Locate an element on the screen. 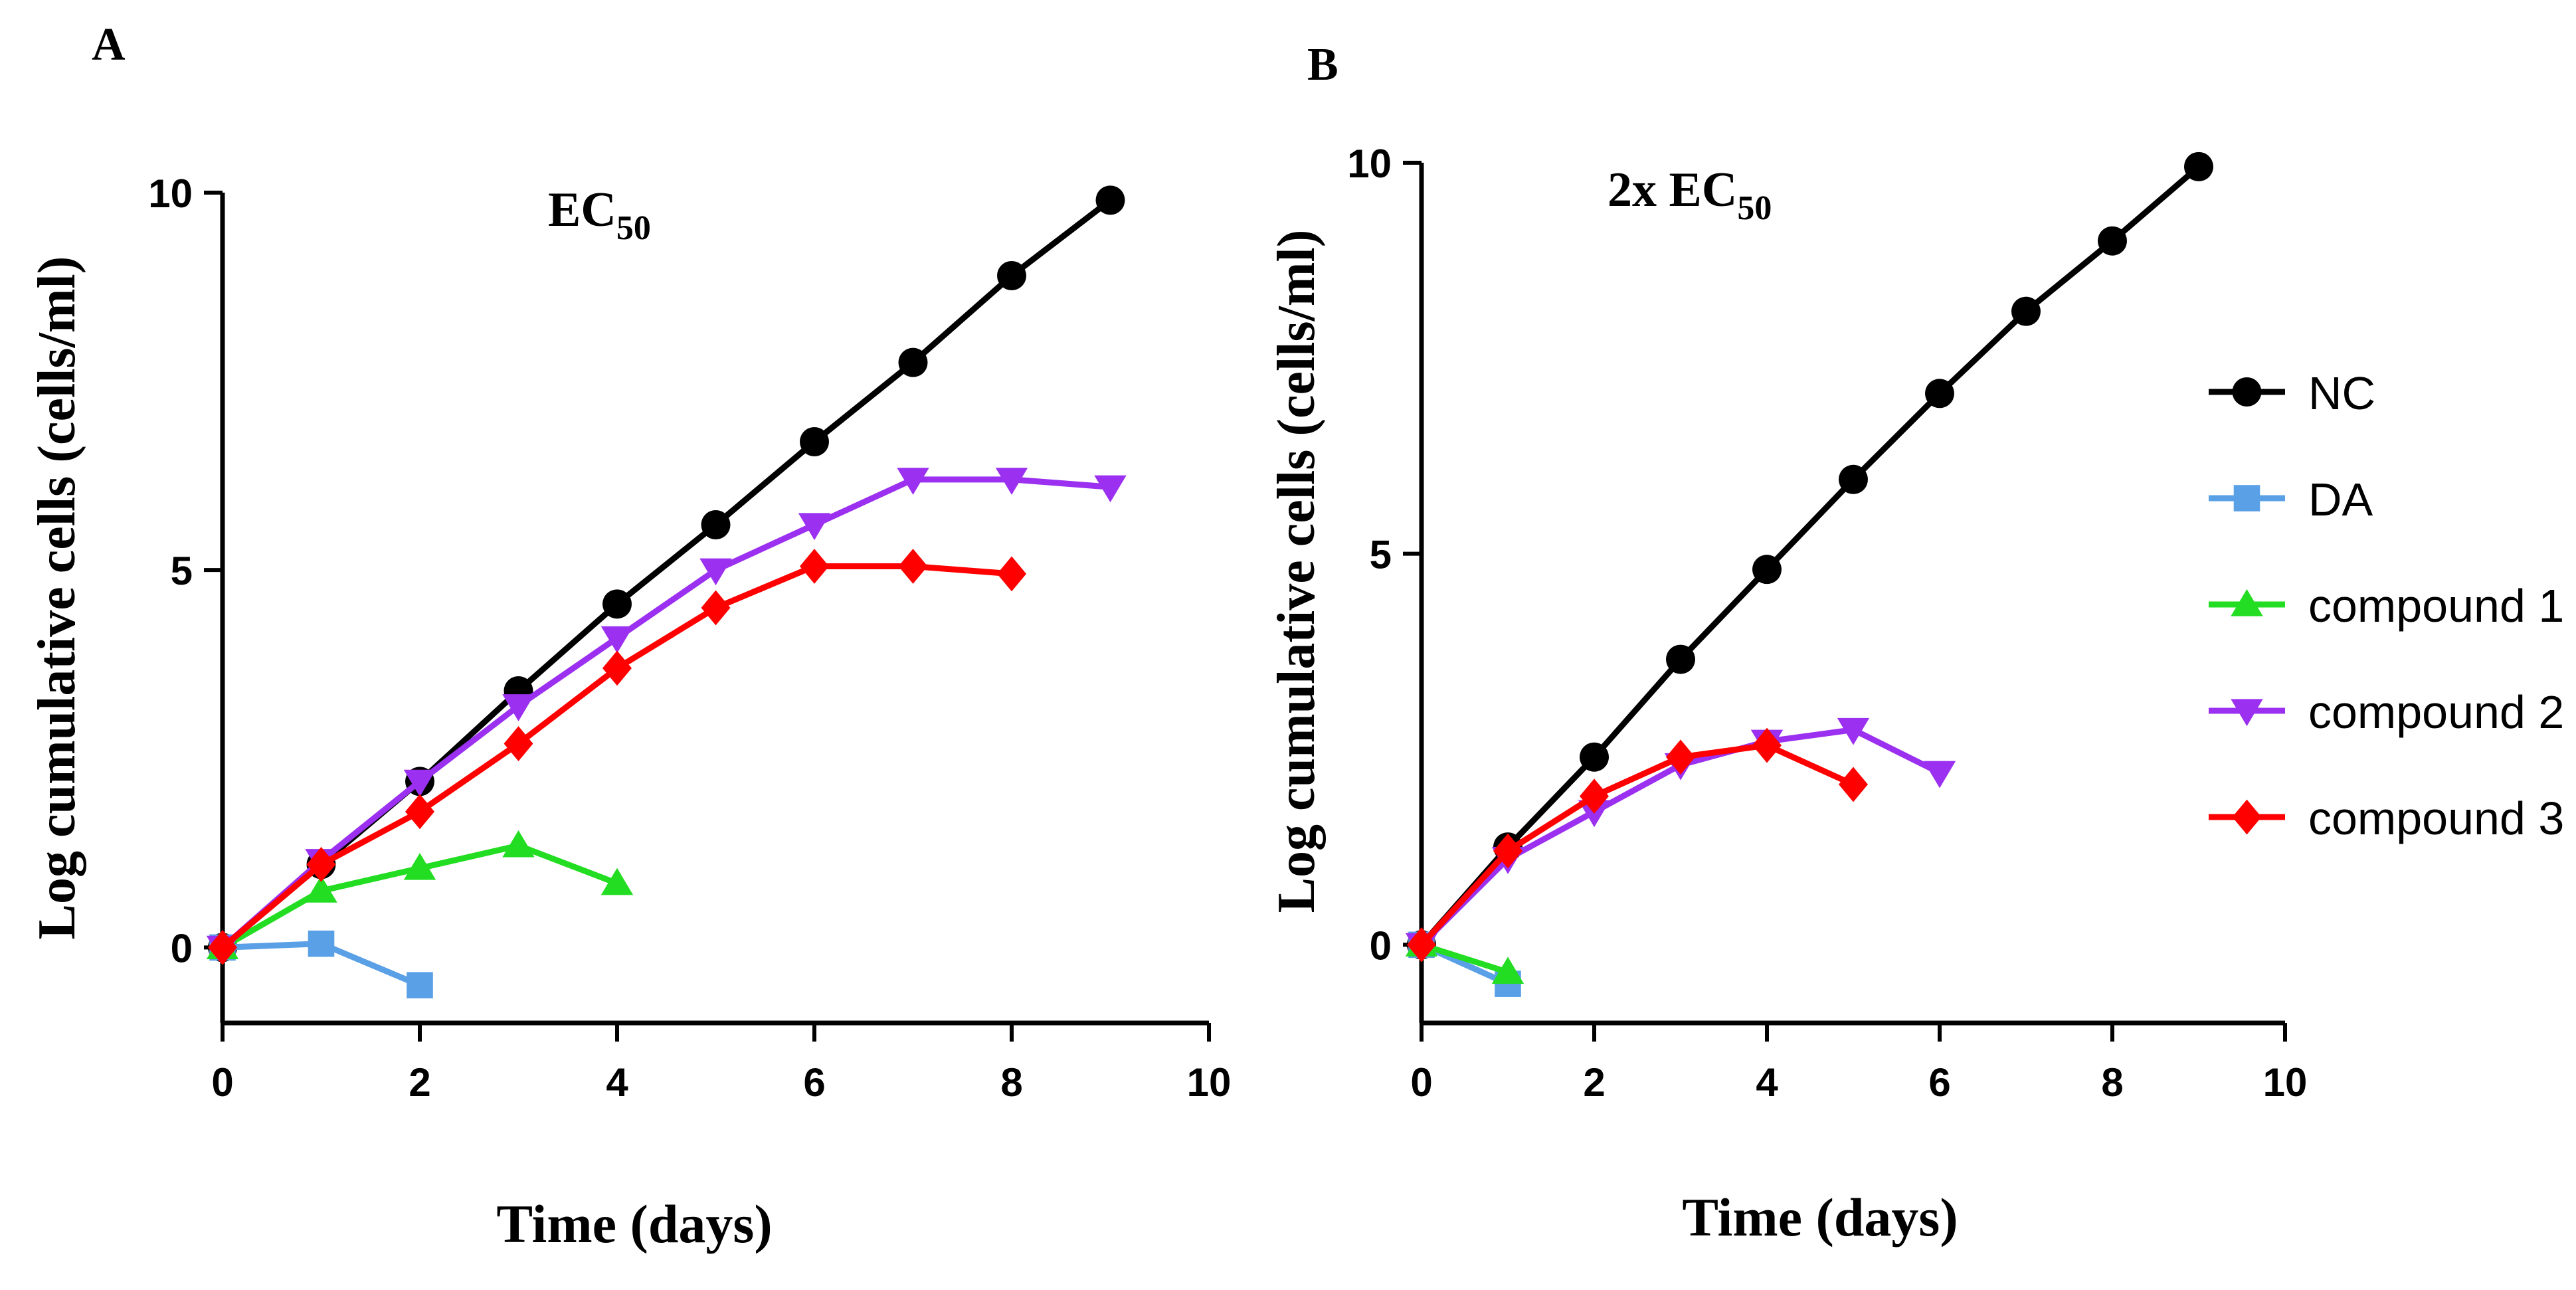 The image size is (2576, 1290). legend: NC DA compound 1 compound 2 compound 3 is located at coordinates (2386, 605).